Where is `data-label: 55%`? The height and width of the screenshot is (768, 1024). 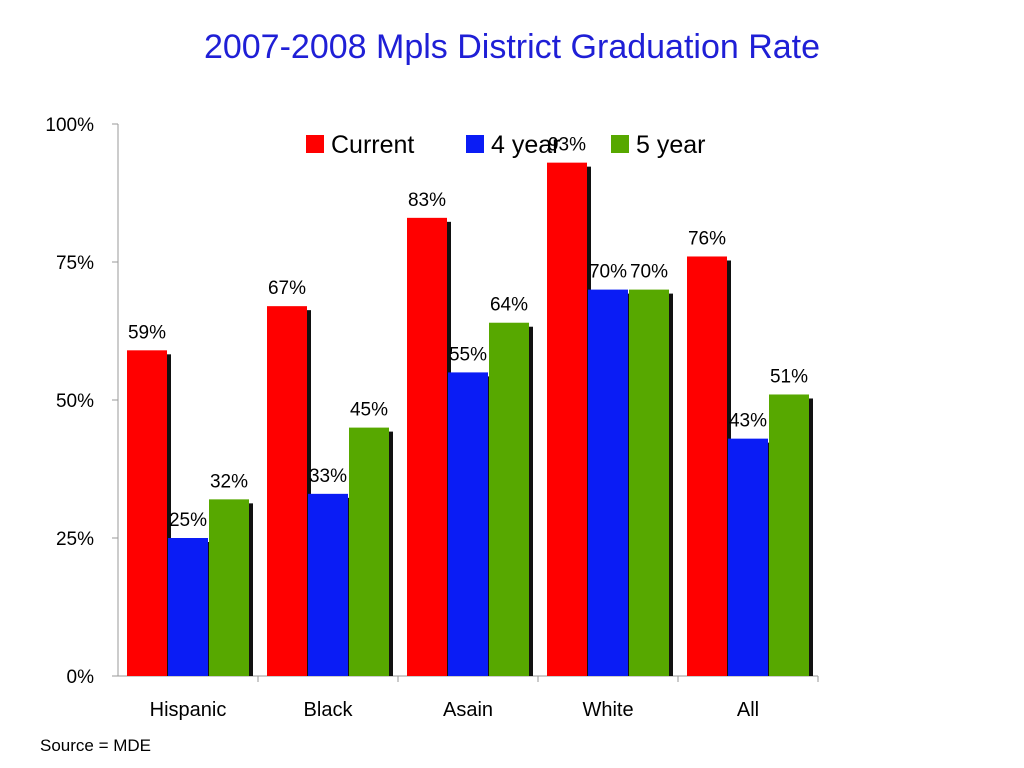
data-label: 55% is located at coordinates (468, 354).